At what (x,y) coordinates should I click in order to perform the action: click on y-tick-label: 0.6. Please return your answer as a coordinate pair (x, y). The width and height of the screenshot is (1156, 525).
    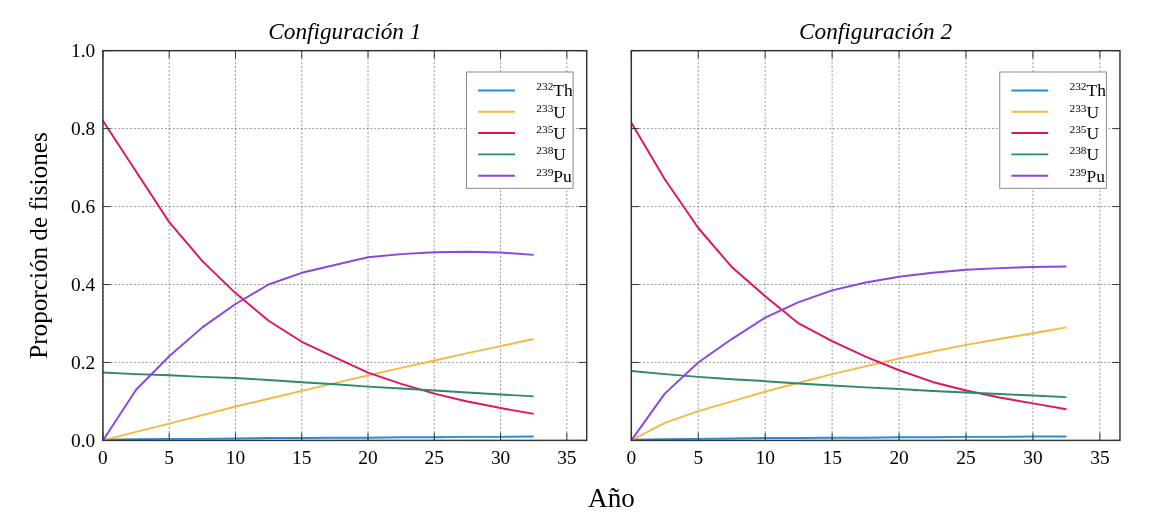
    Looking at the image, I should click on (83, 207).